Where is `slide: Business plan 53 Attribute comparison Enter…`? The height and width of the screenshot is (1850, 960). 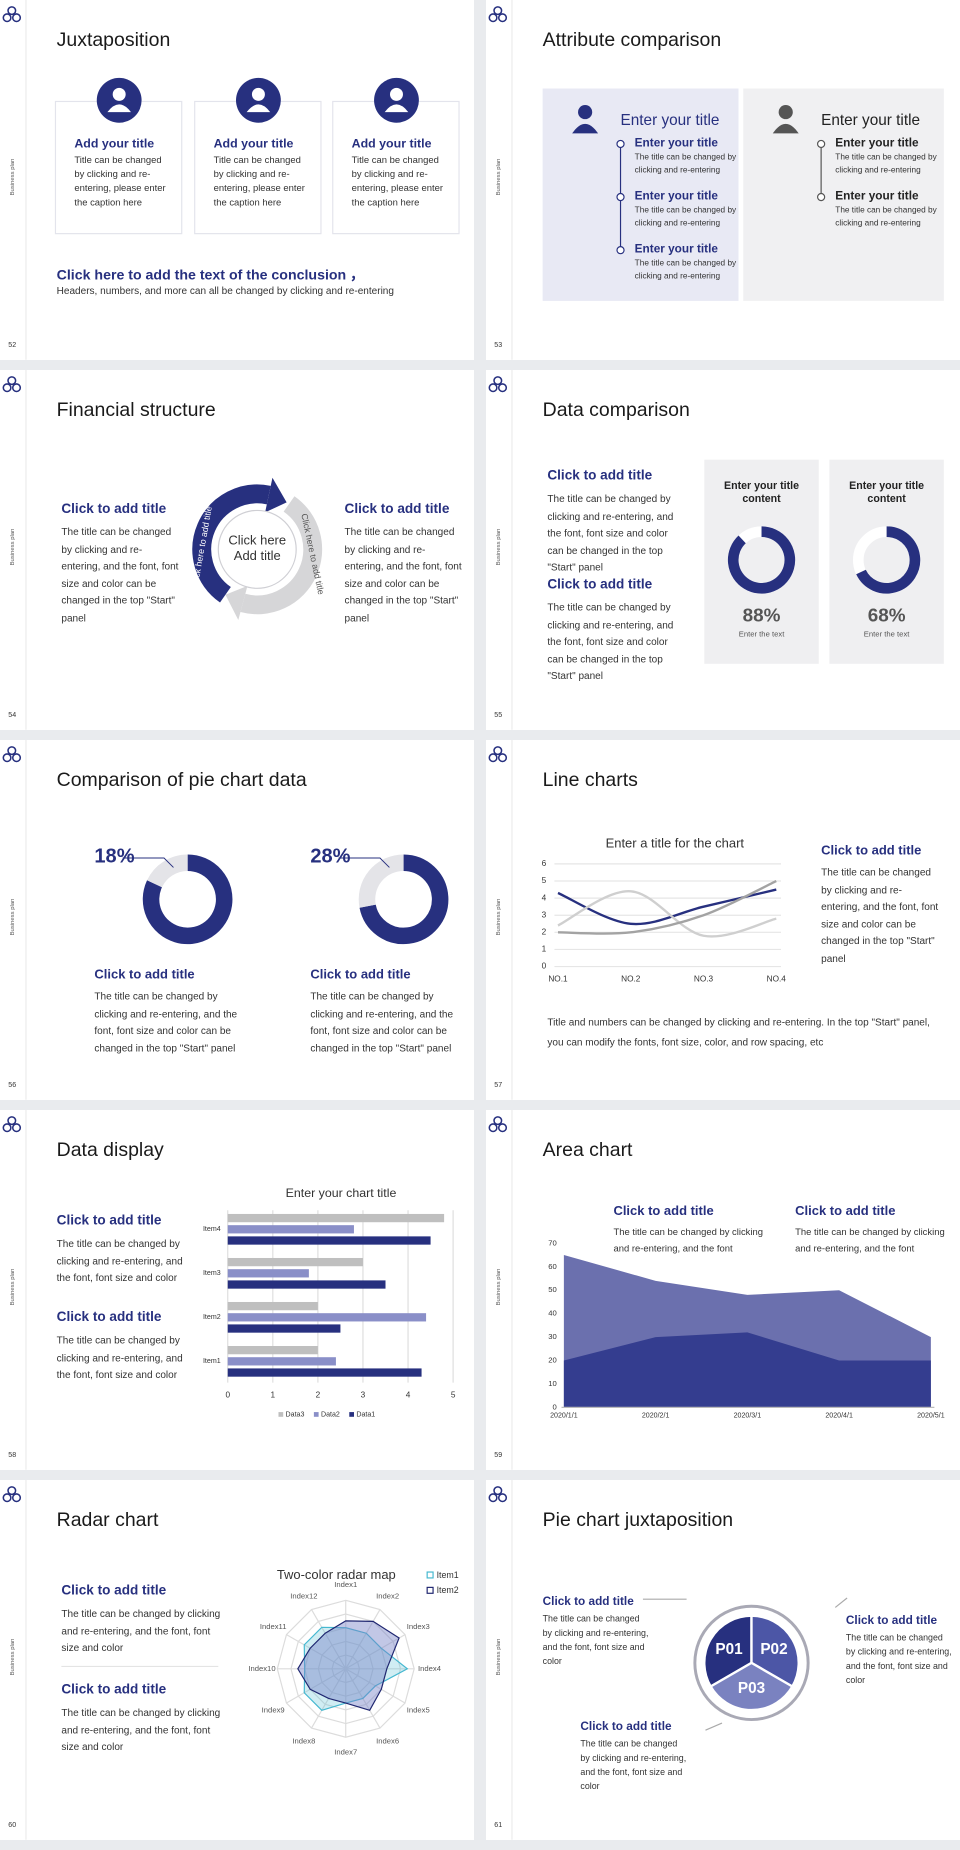
slide: Business plan 53 Attribute comparison Enter… is located at coordinates (723, 180).